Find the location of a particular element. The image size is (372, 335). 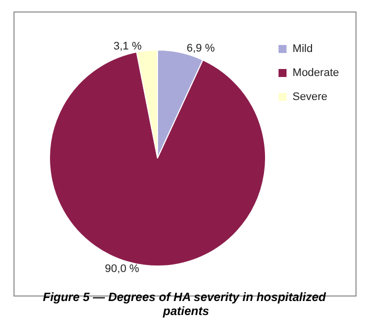

text: Figure 5 — Degrees of HA severity in hospitalized patients is located at coordinates (186, 304).